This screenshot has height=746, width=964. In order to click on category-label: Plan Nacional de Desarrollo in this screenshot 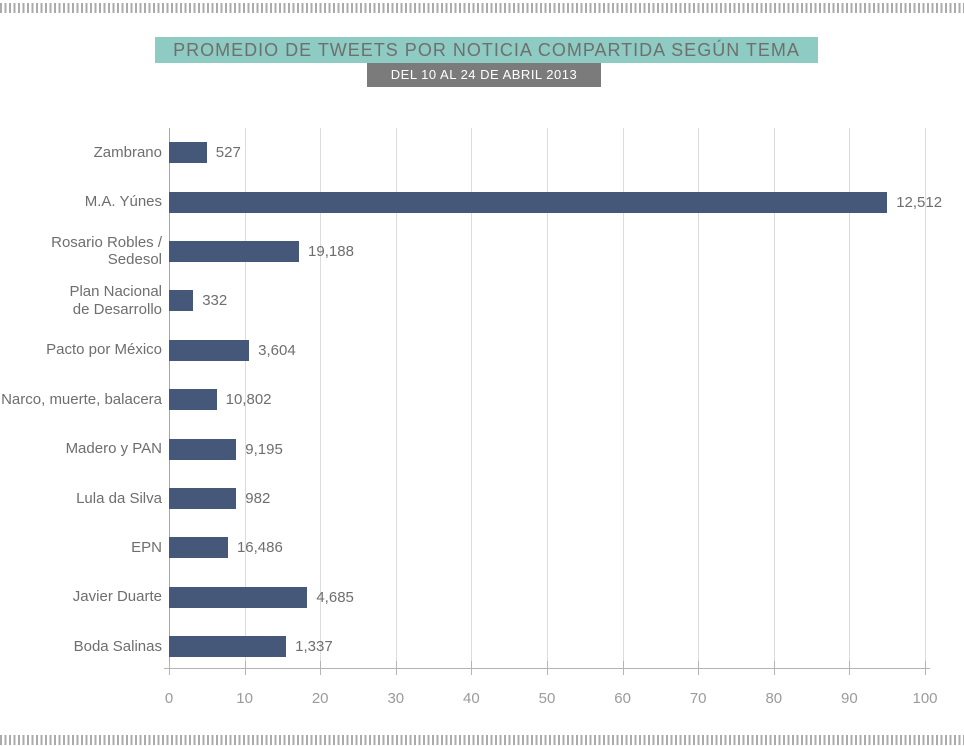, I will do `click(115, 300)`.